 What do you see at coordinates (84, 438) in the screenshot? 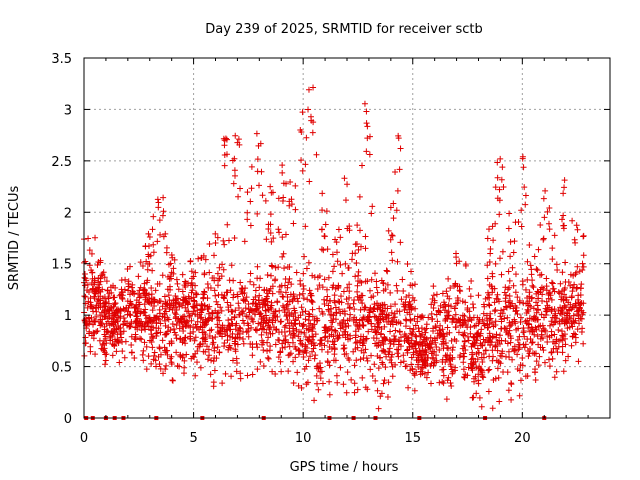
I see `x-tick-label: 0` at bounding box center [84, 438].